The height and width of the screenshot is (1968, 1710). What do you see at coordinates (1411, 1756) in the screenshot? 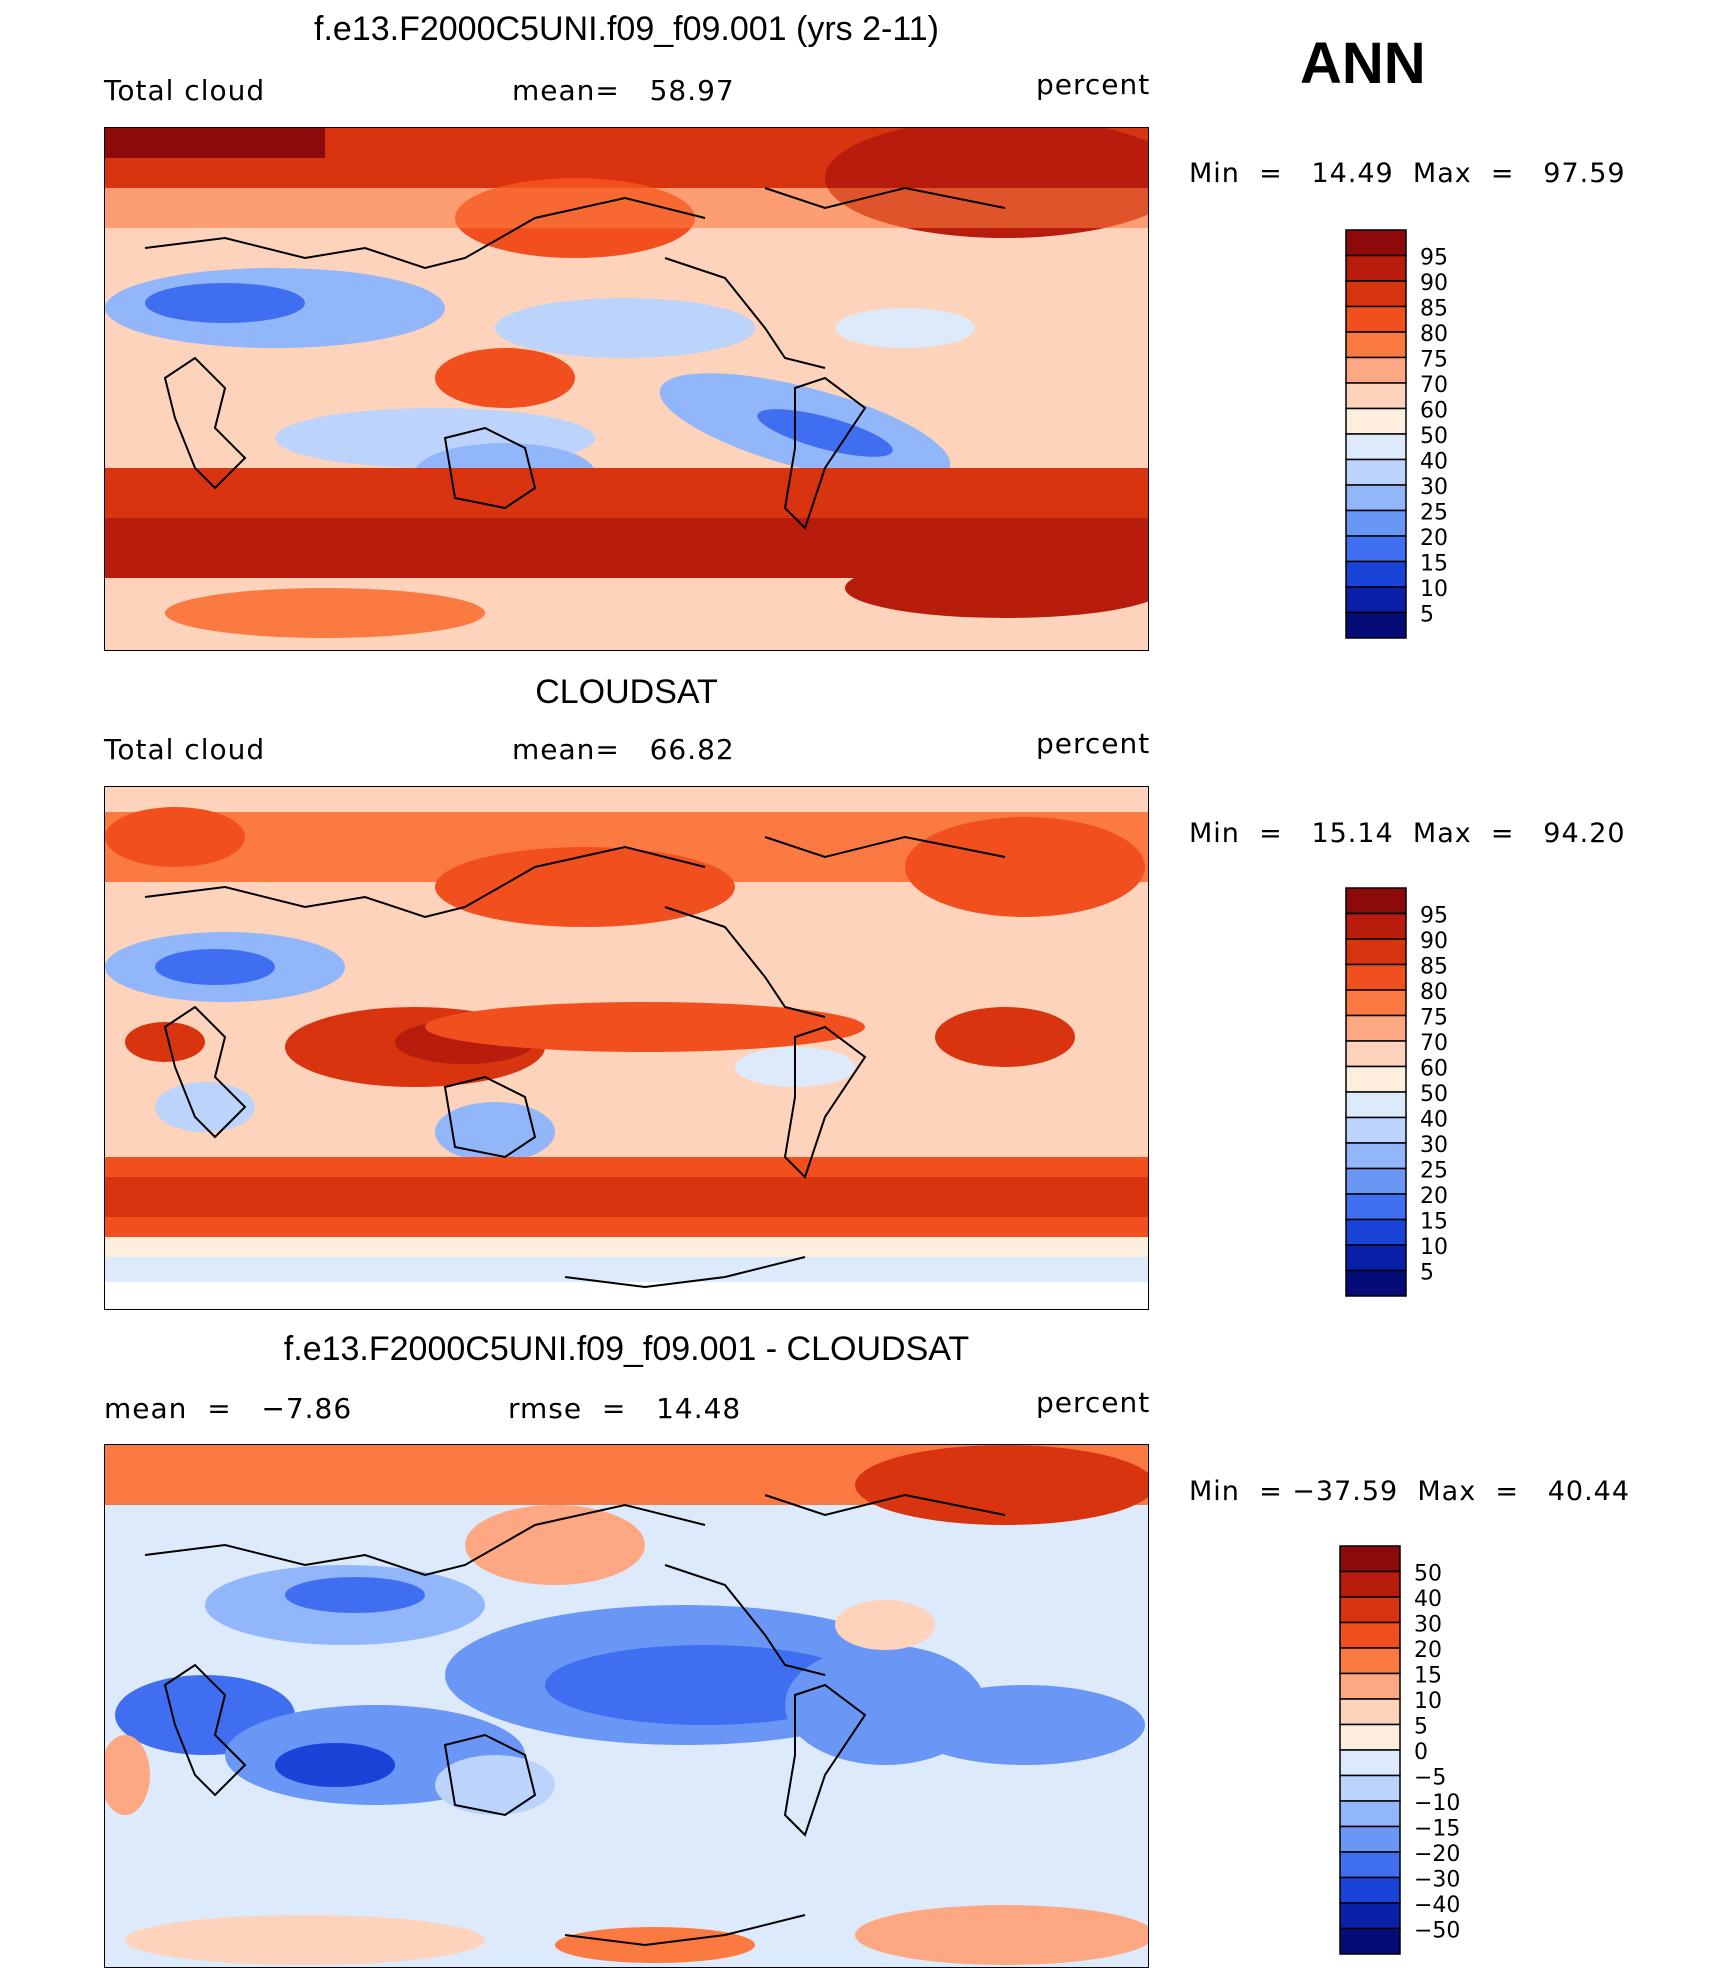
I see `panel-3-colorbar: 50 40 30 20 15 10 5 0 −5 −10 −15 −20 −30 −40 −50` at bounding box center [1411, 1756].